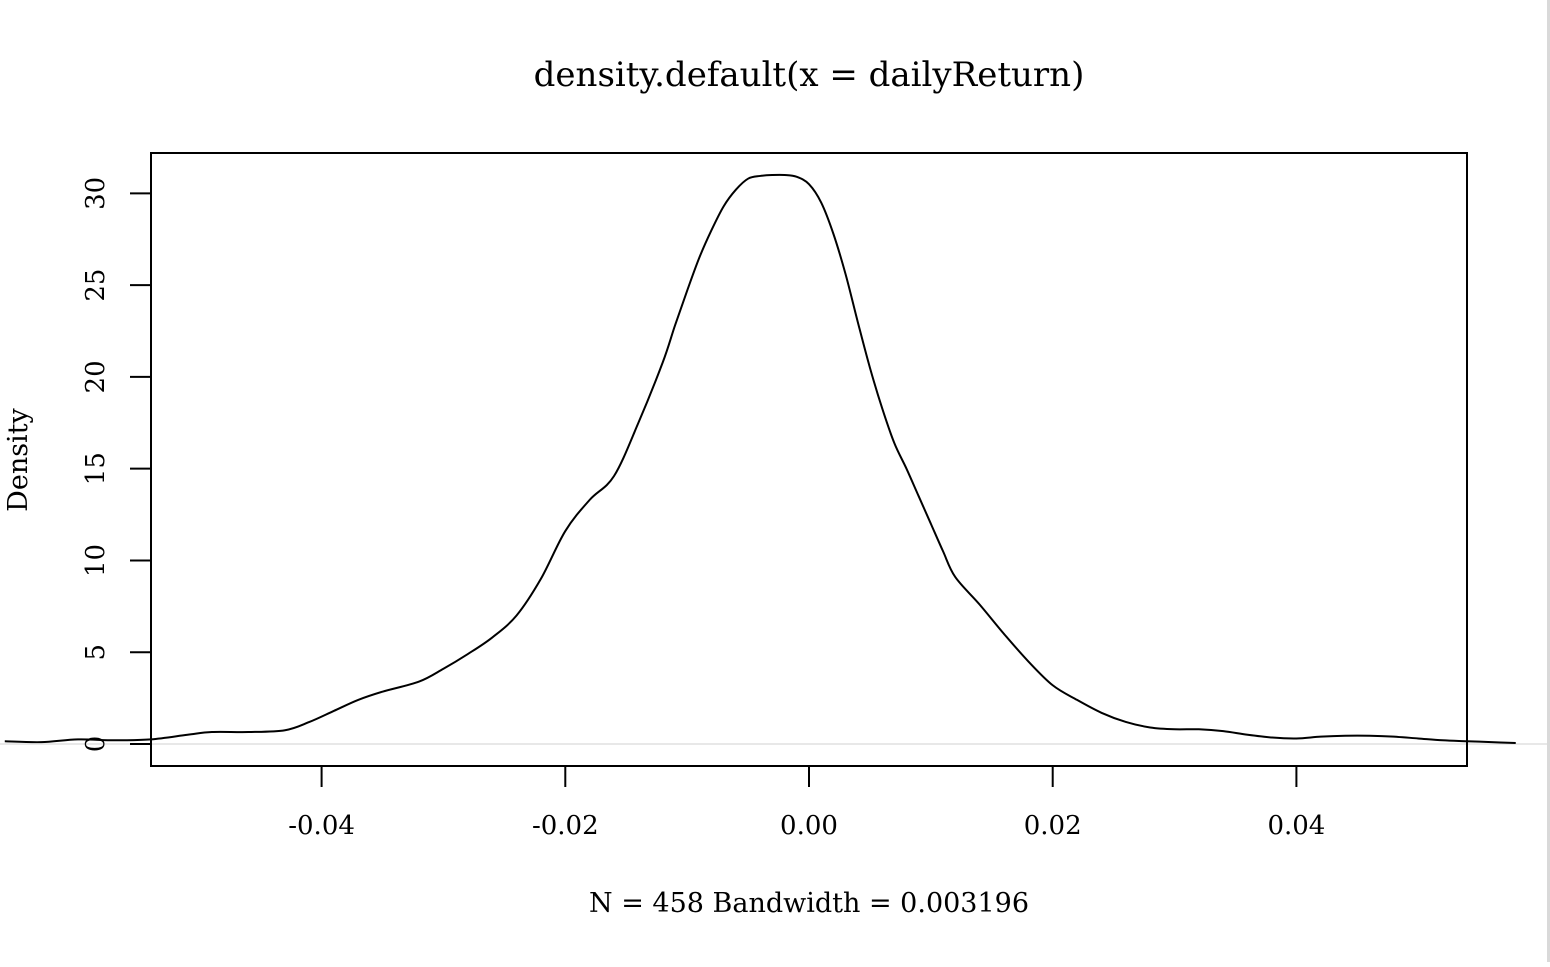 The image size is (1550, 967). I want to click on y-axis: 0 5 10 15 20 25 30, so click(116, 464).